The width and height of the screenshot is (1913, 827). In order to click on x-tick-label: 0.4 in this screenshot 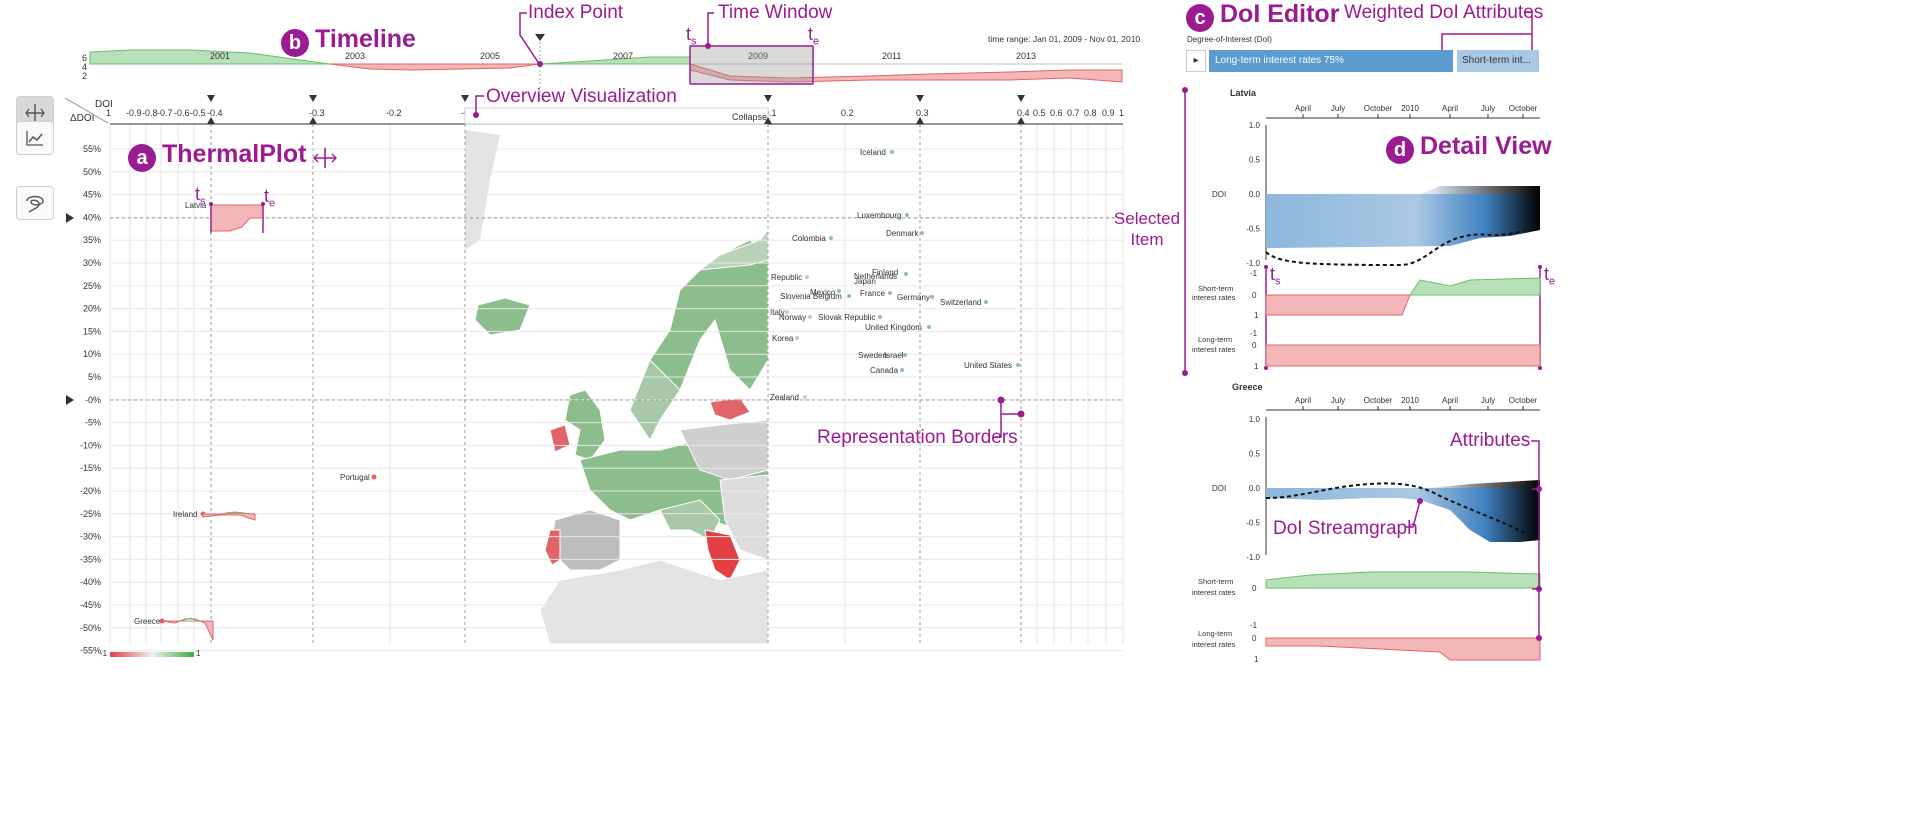, I will do `click(1023, 113)`.